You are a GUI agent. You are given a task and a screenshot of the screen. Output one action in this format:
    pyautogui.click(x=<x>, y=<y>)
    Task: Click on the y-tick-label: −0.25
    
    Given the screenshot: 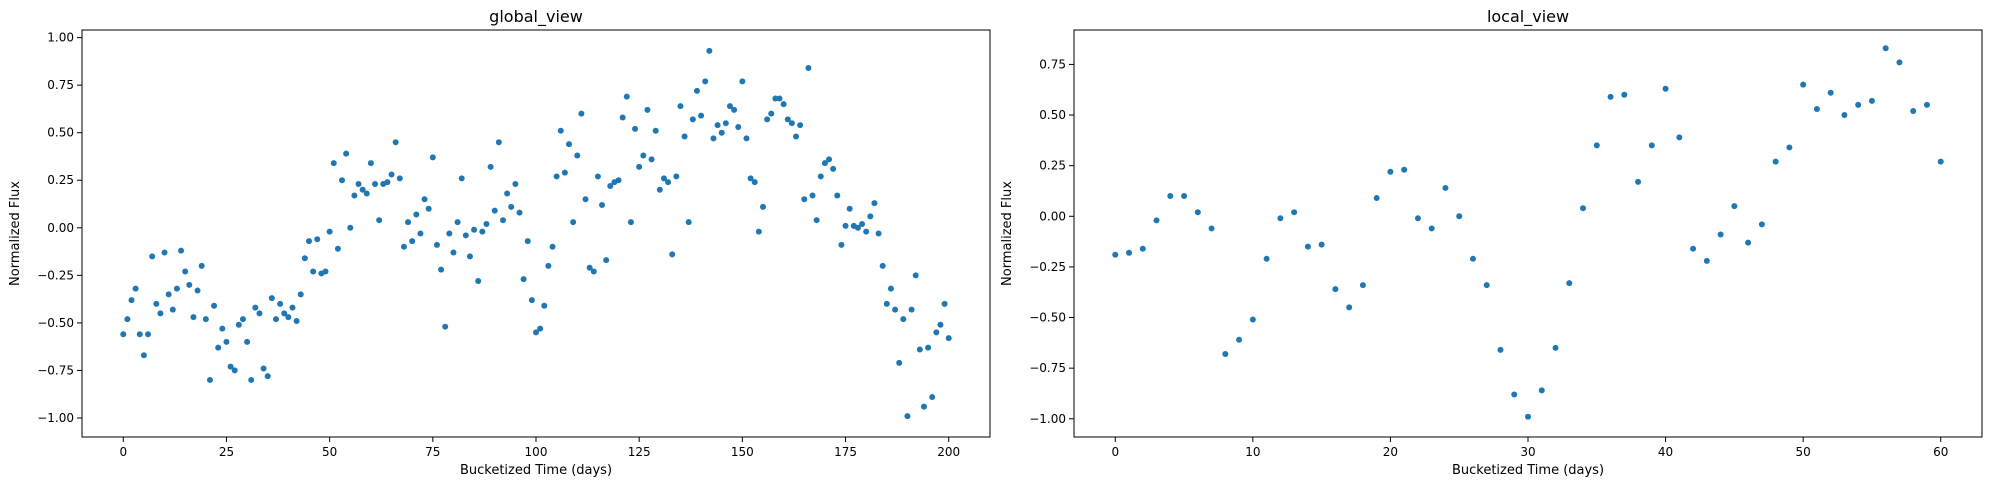 What is the action you would take?
    pyautogui.click(x=1047, y=267)
    